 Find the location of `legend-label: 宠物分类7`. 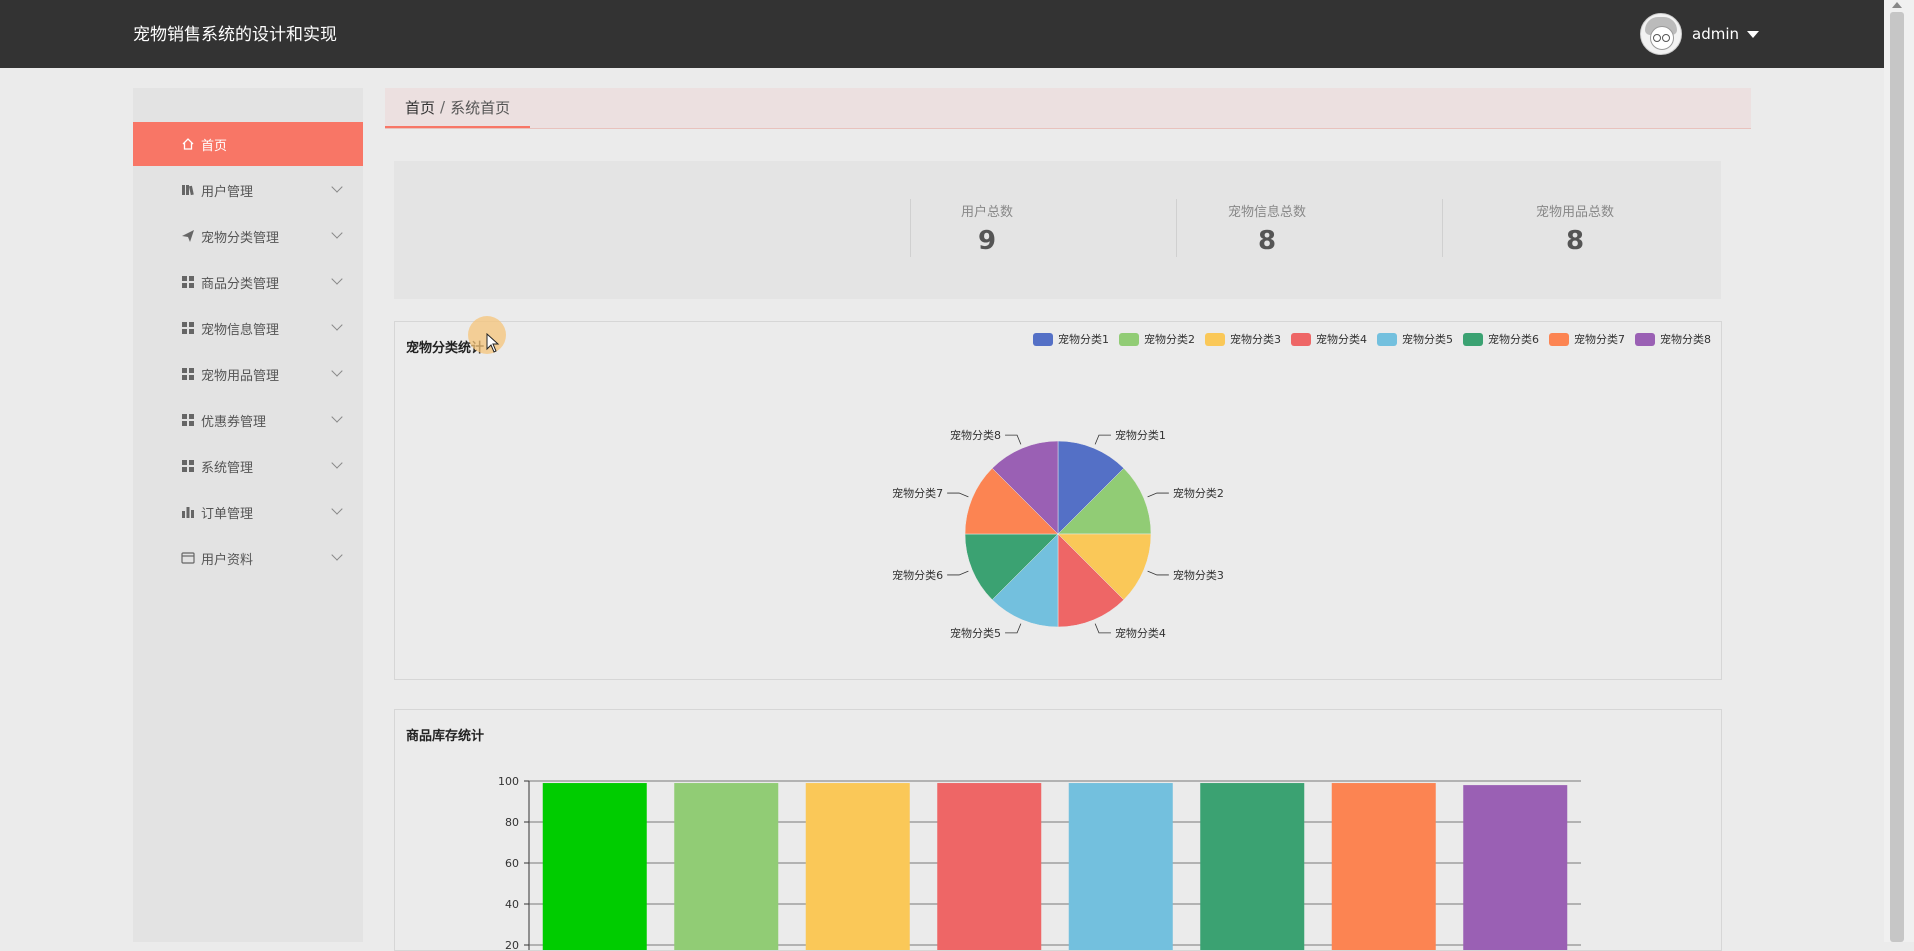

legend-label: 宠物分类7 is located at coordinates (1599, 339).